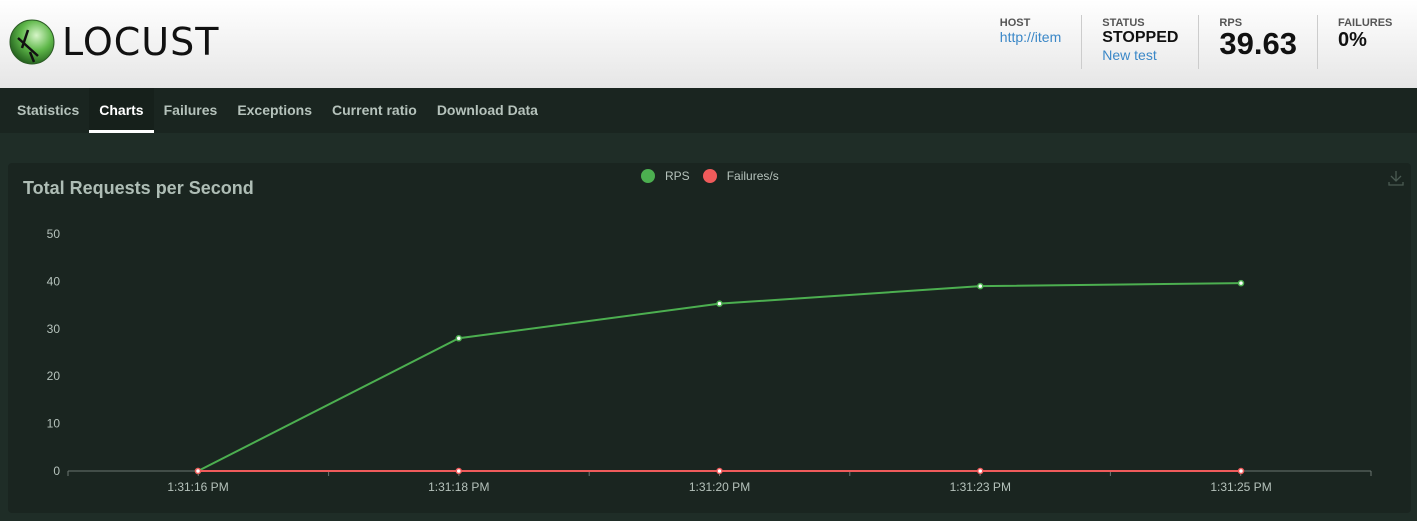  I want to click on y-tick-label: 40, so click(54, 281).